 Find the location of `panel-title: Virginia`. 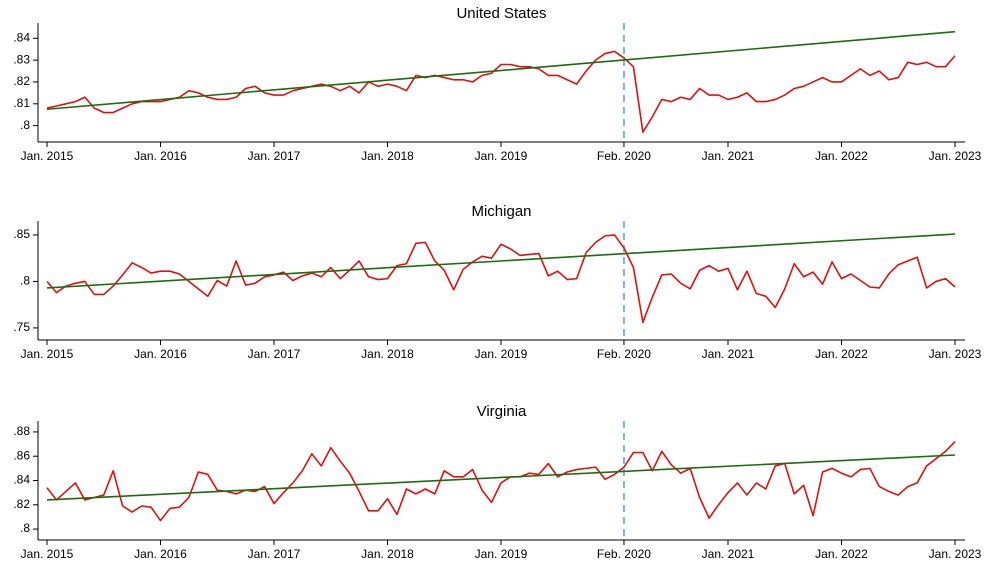

panel-title: Virginia is located at coordinates (502, 411).